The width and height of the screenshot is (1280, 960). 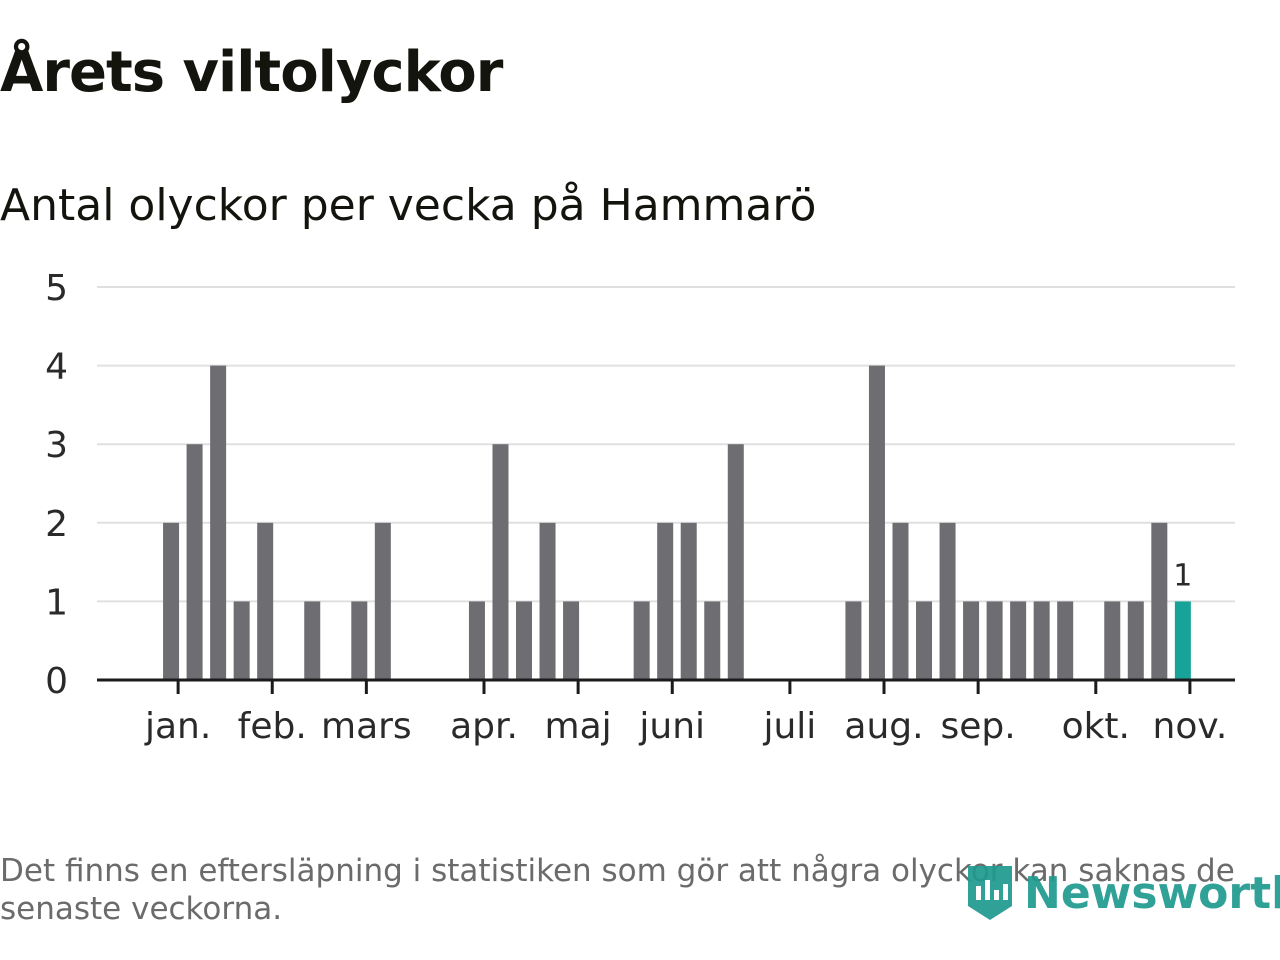 What do you see at coordinates (251, 72) in the screenshot?
I see `chart-title: Årets viltolyckor` at bounding box center [251, 72].